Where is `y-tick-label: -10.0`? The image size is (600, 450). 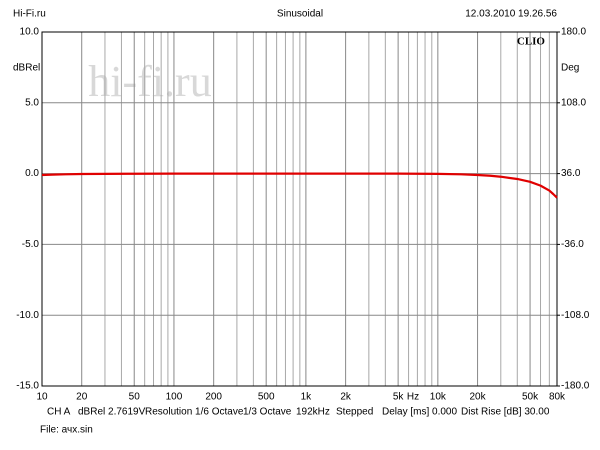 y-tick-label: -10.0 is located at coordinates (27, 315).